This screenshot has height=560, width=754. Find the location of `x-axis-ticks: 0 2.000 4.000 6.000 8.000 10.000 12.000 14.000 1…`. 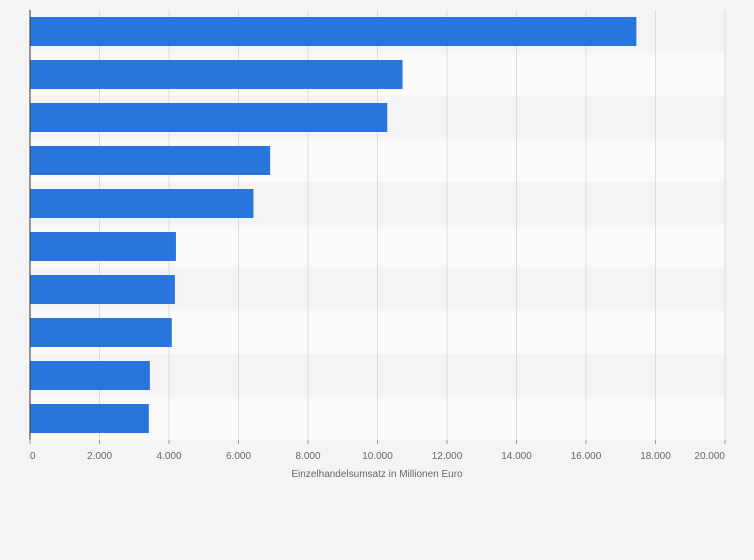

x-axis-ticks: 0 2.000 4.000 6.000 8.000 10.000 12.000 14.000 1… is located at coordinates (377, 451).